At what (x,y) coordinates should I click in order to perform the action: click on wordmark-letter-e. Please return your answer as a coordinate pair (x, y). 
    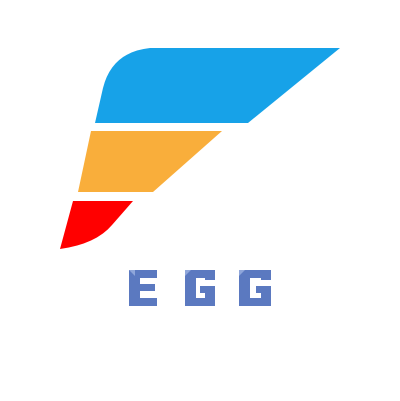
    Looking at the image, I should click on (143, 288).